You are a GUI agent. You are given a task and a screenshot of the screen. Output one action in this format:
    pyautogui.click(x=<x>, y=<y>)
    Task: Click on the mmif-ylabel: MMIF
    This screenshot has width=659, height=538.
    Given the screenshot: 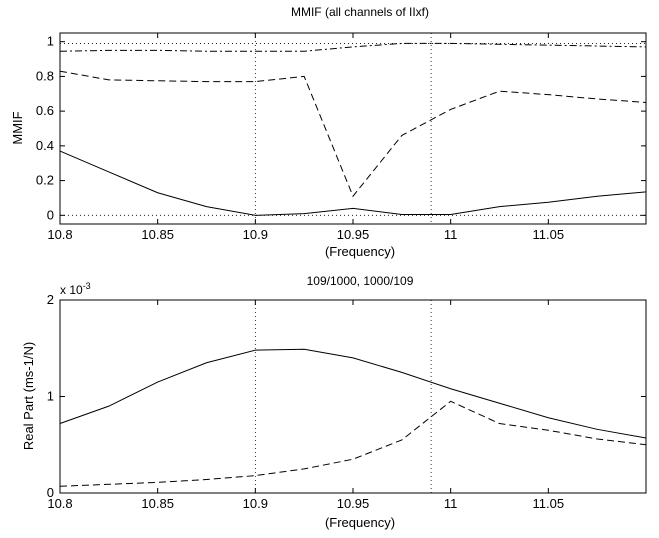 What is the action you would take?
    pyautogui.click(x=17, y=127)
    